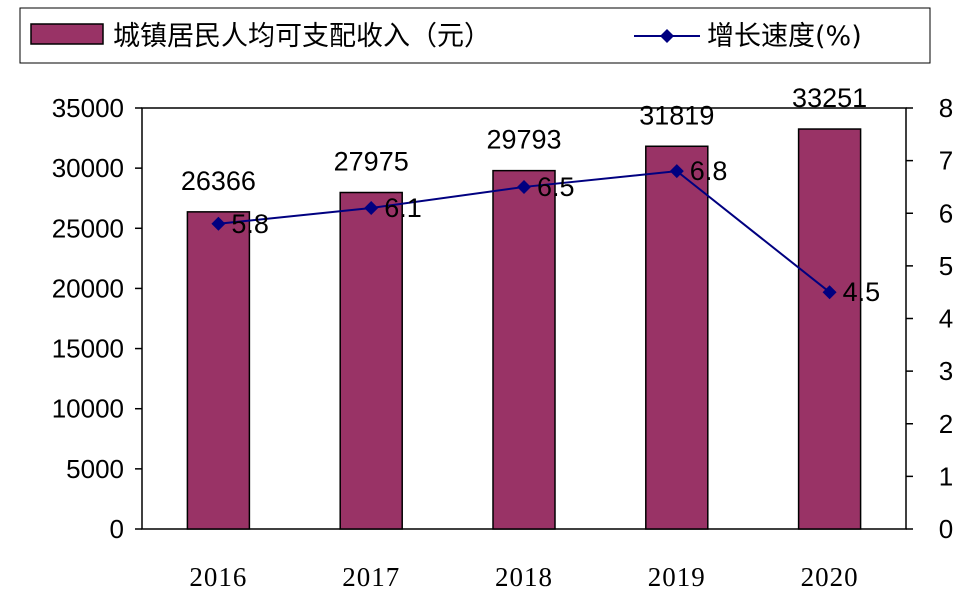 The width and height of the screenshot is (955, 601). Describe the element at coordinates (676, 115) in the screenshot. I see `income-bar-label: 31819` at that location.